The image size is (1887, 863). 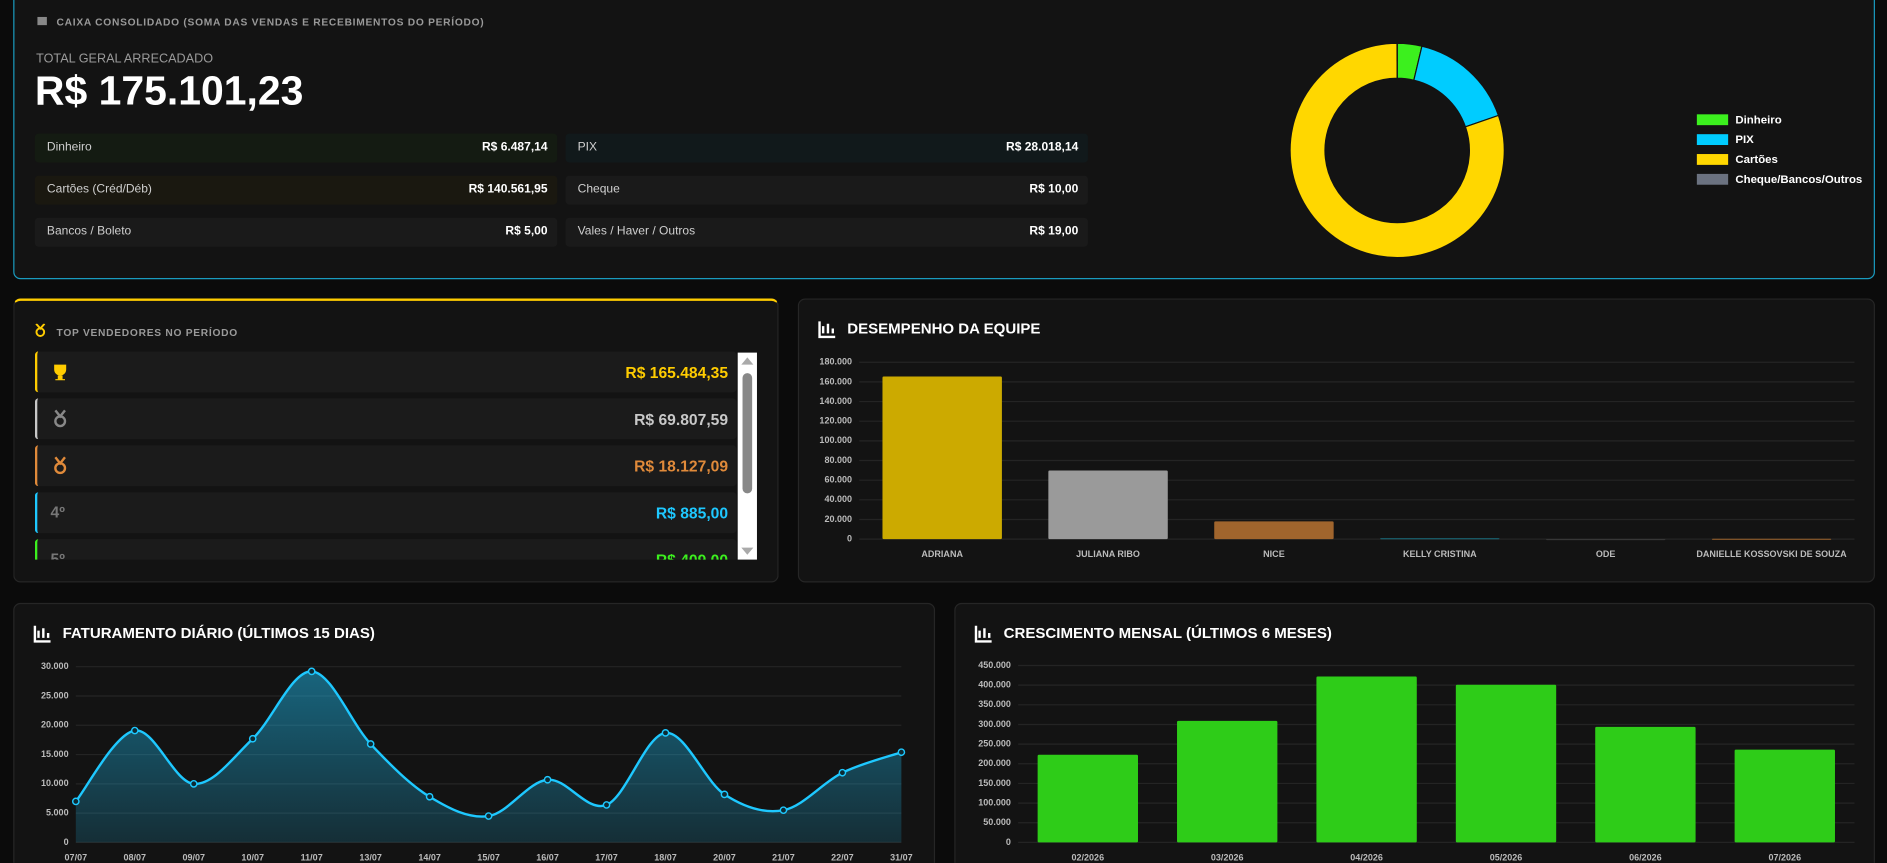 What do you see at coordinates (692, 555) in the screenshot?
I see `seller-value: R$ 409,00` at bounding box center [692, 555].